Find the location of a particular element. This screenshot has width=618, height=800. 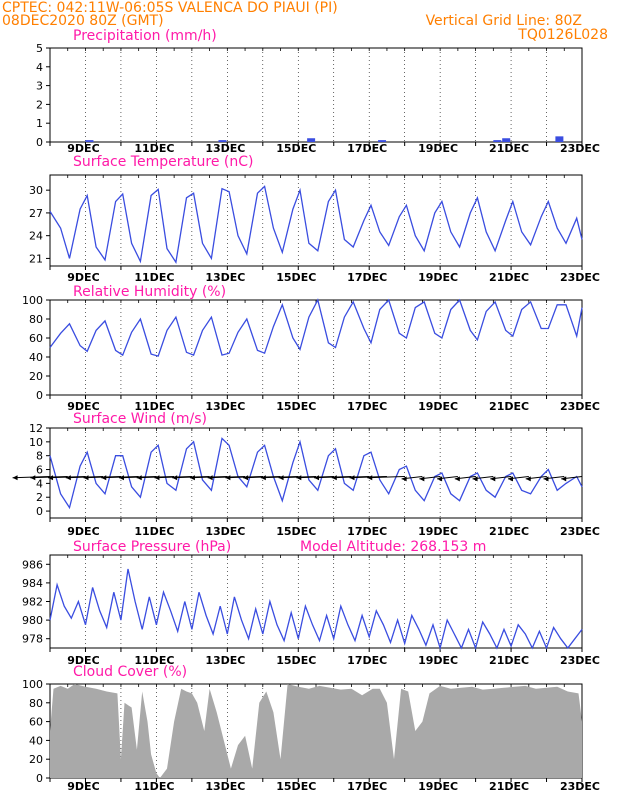

panel-title: Surface Temperature (nC) is located at coordinates (163, 162).